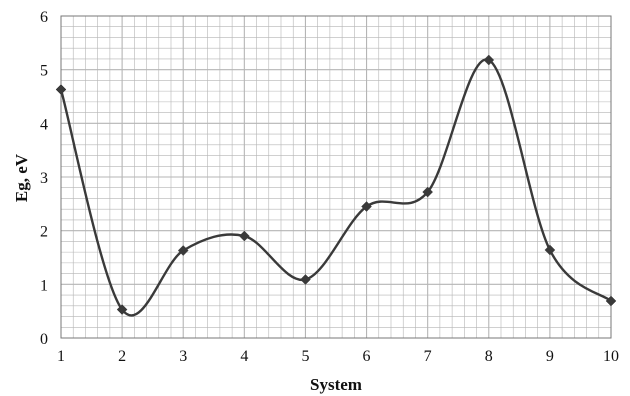  Describe the element at coordinates (428, 356) in the screenshot. I see `x-tick-label: 7` at that location.